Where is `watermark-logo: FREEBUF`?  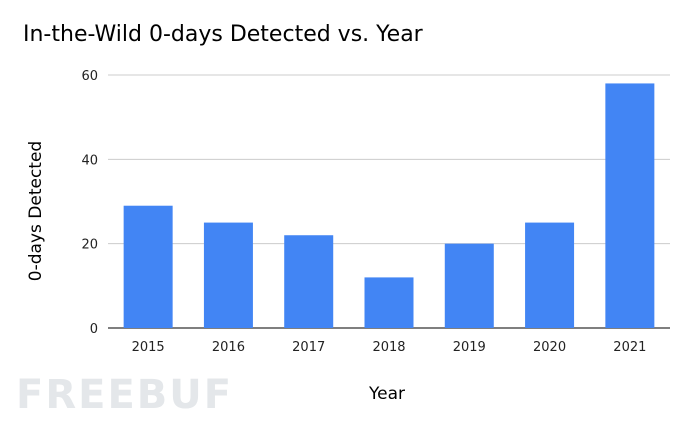 watermark-logo: FREEBUF is located at coordinates (124, 395).